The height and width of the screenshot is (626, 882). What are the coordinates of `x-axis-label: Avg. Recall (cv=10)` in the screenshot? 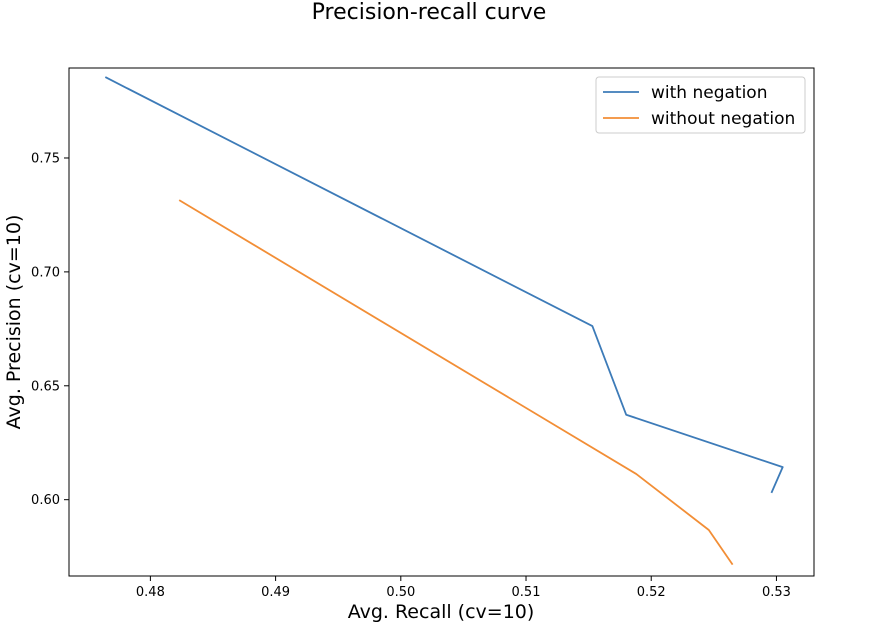 It's located at (441, 612).